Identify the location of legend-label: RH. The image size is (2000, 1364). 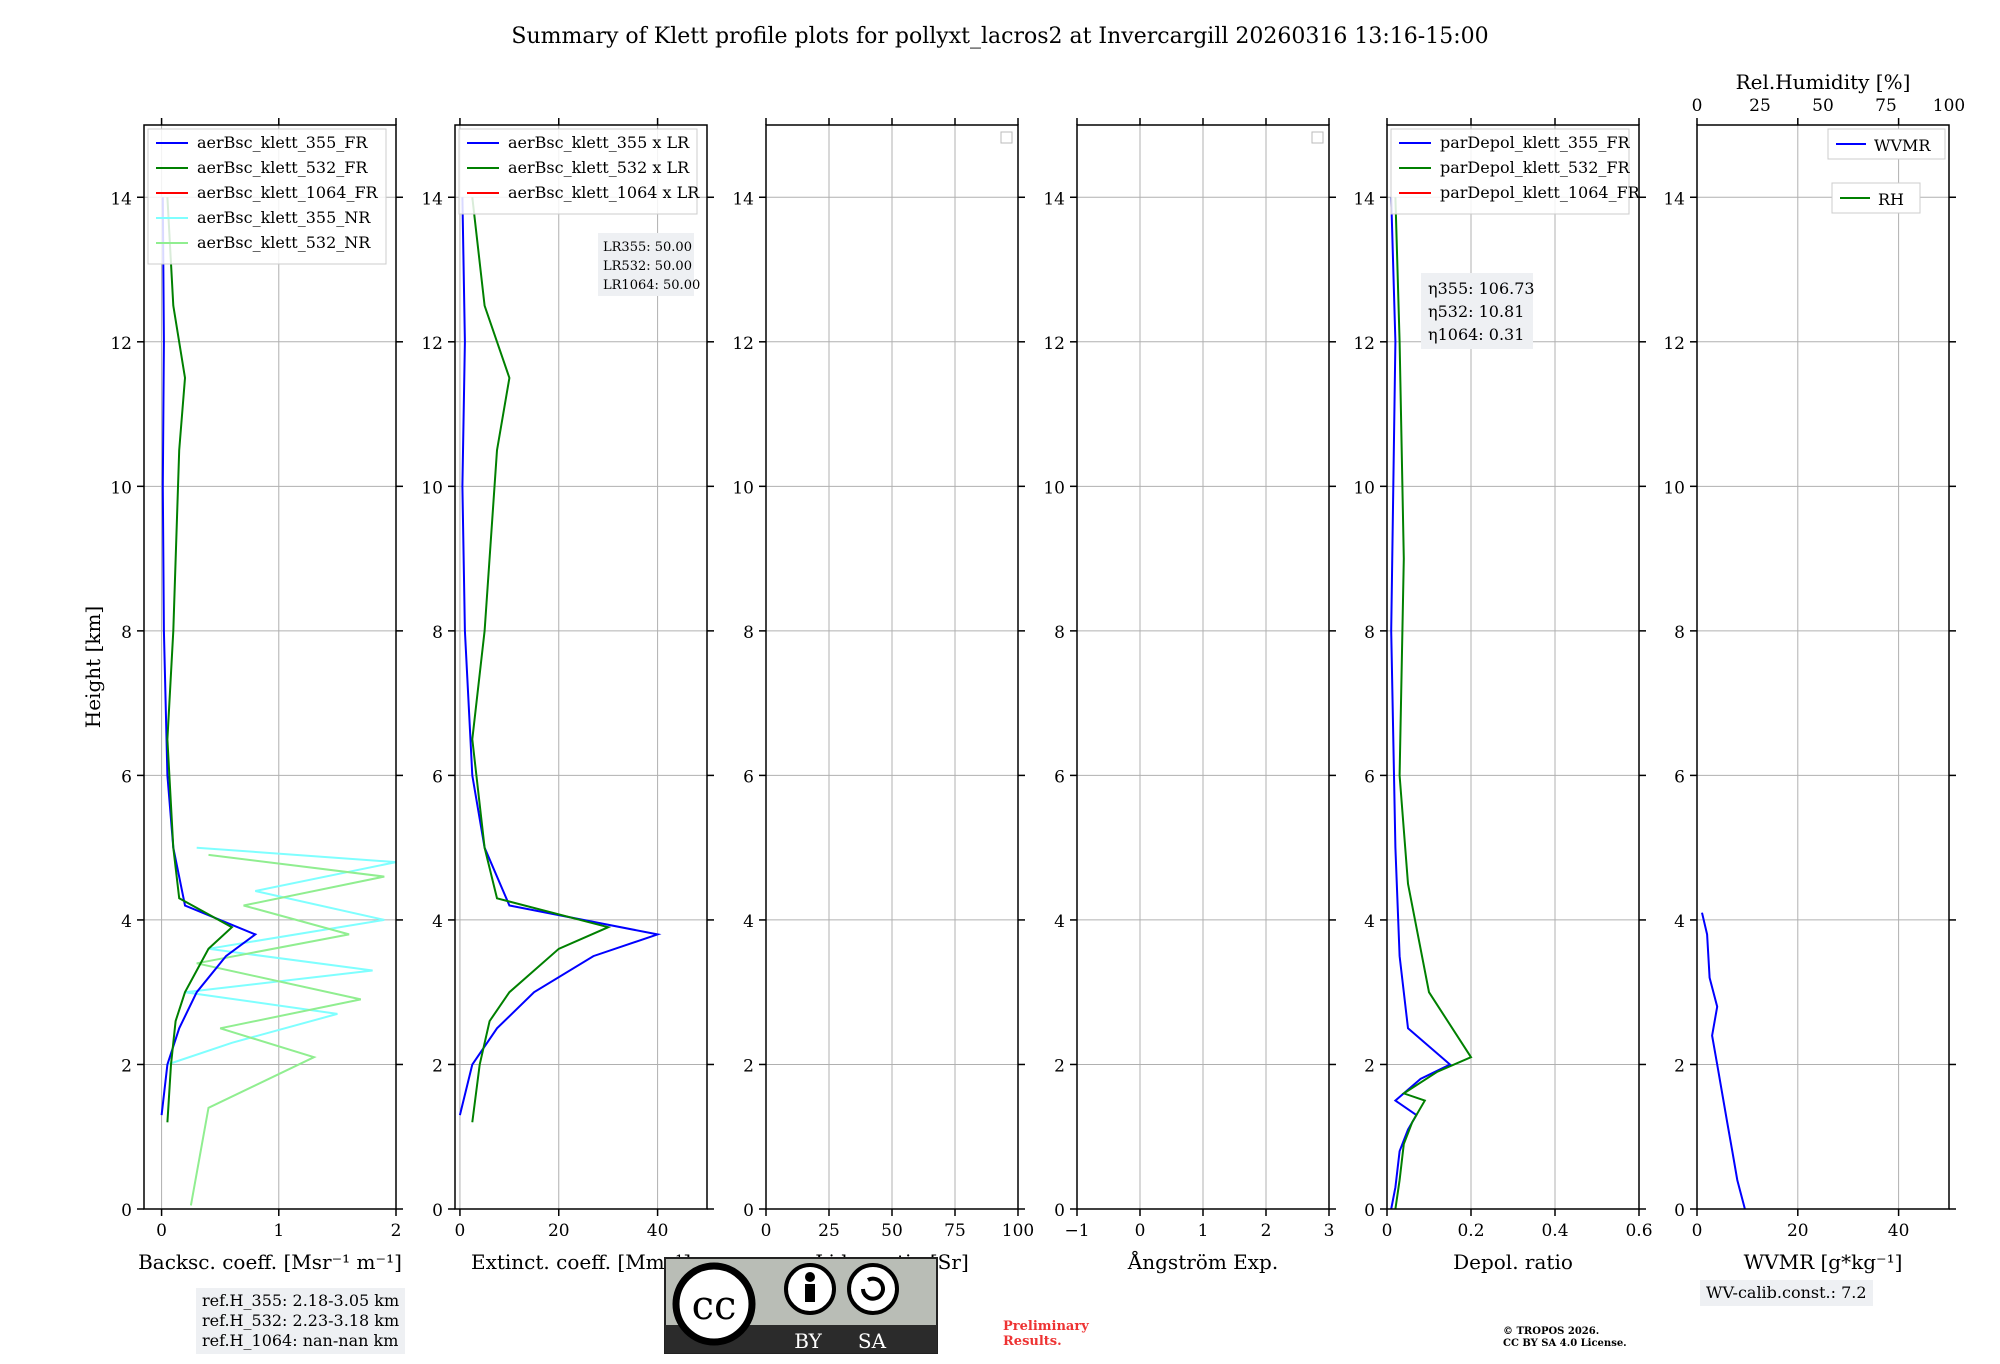
(1891, 199).